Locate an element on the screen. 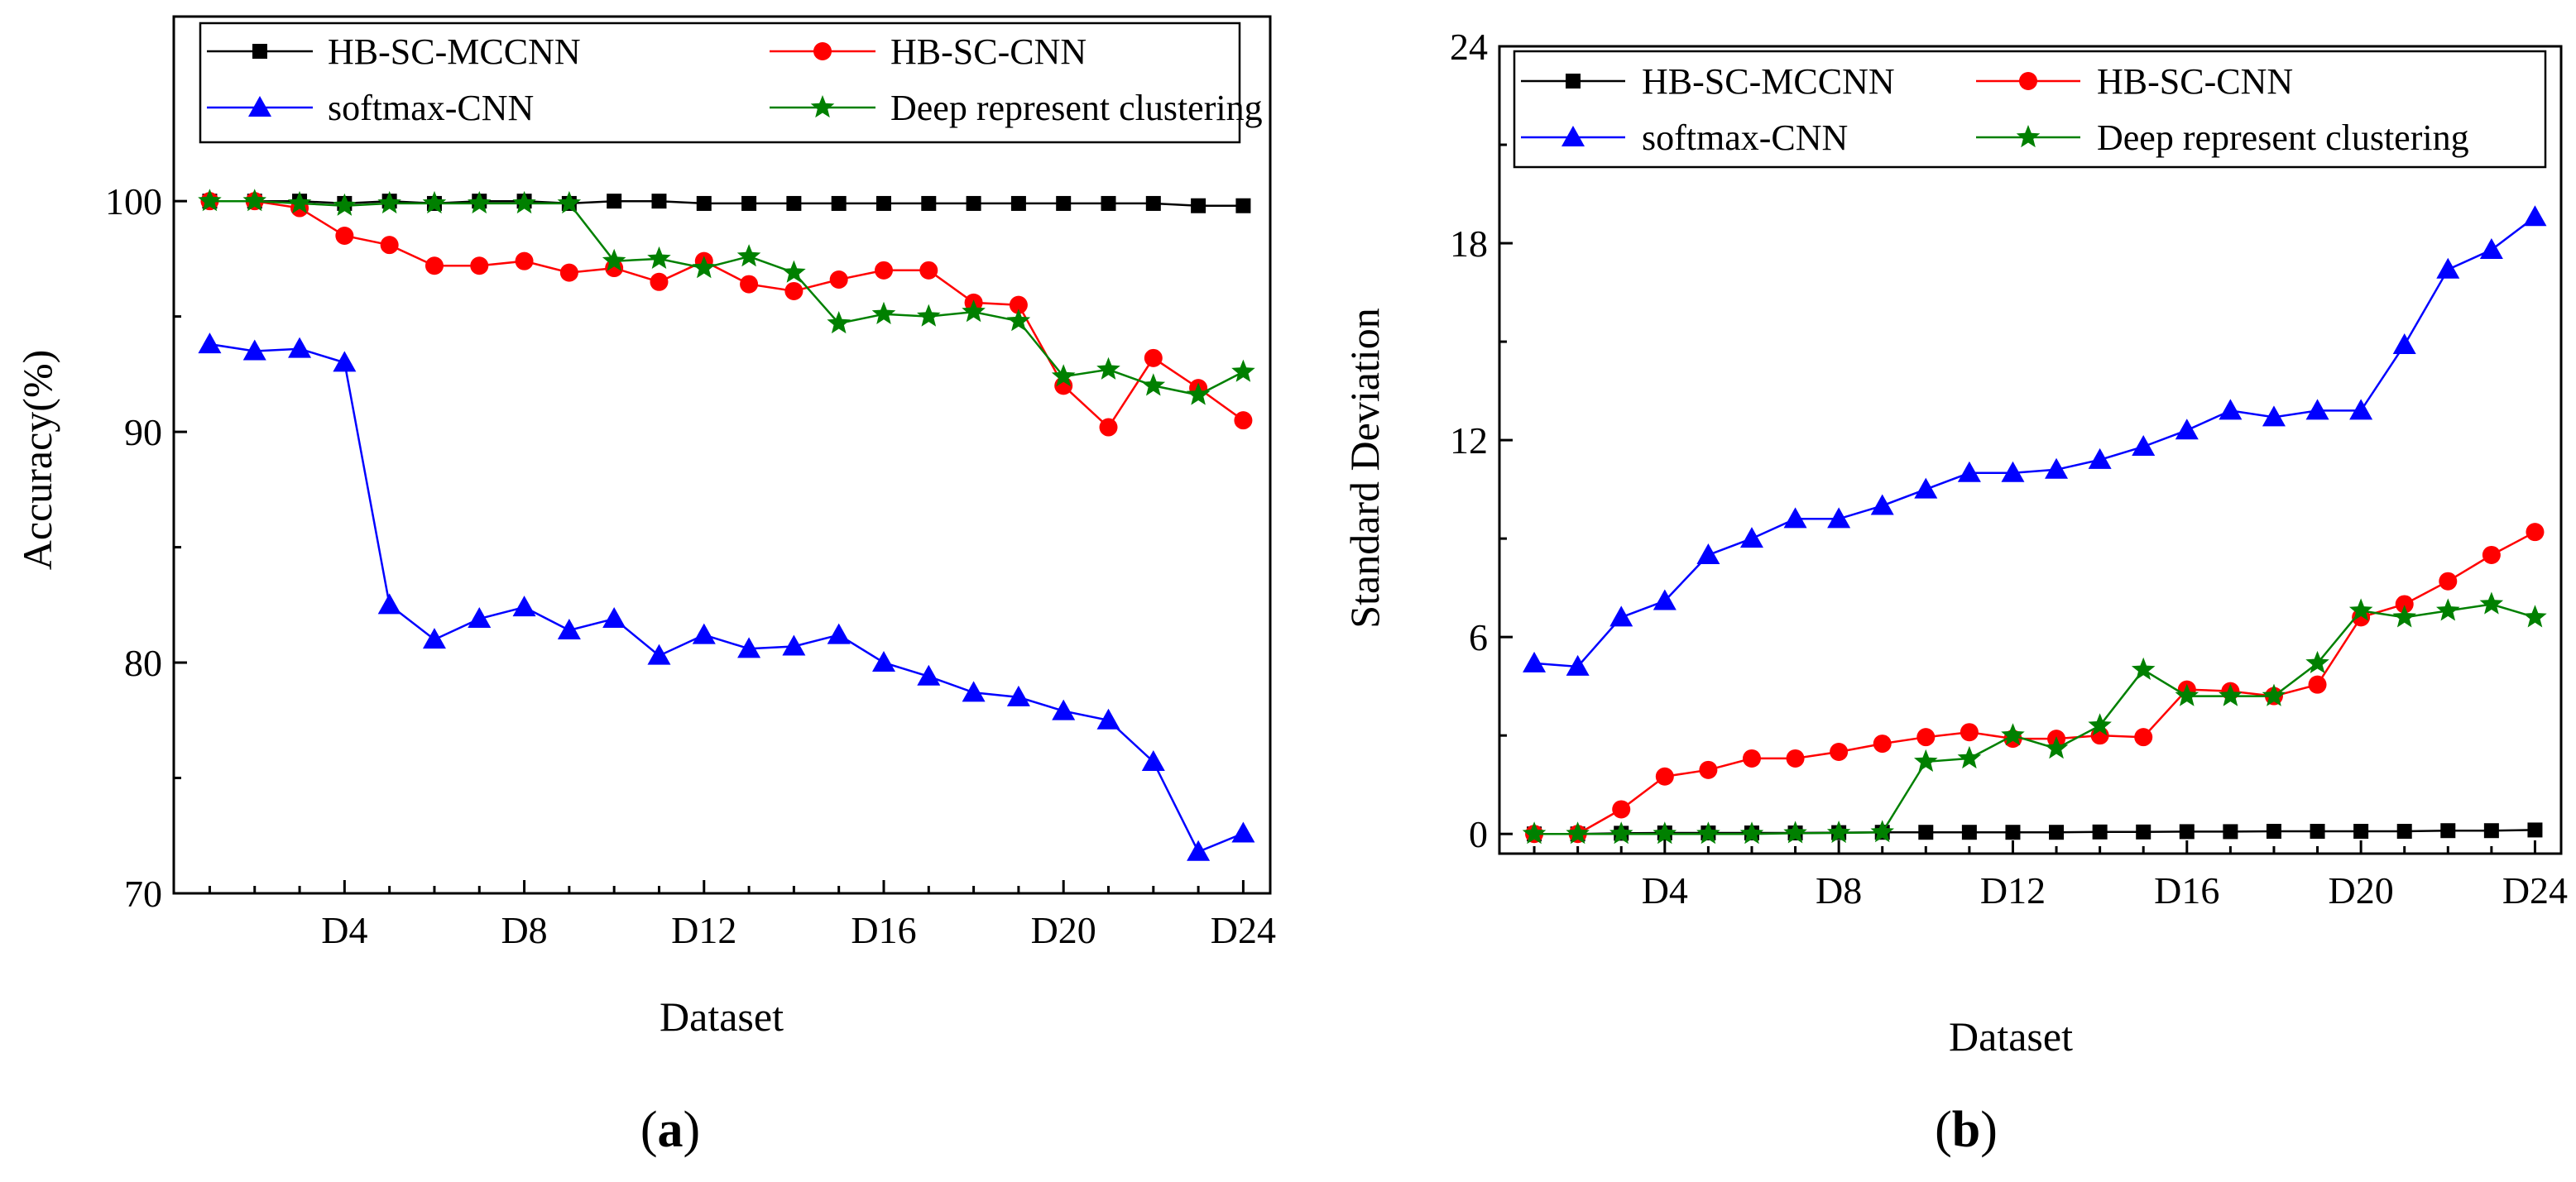  series-line-softmax-cnn-b is located at coordinates (2035, 442).